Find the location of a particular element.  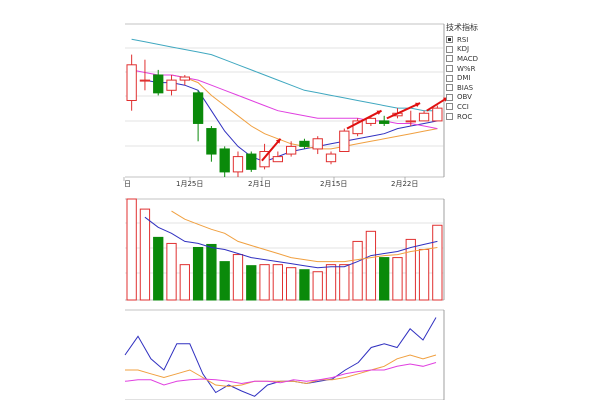

indicator-option-macd: MACD is located at coordinates (481, 59).